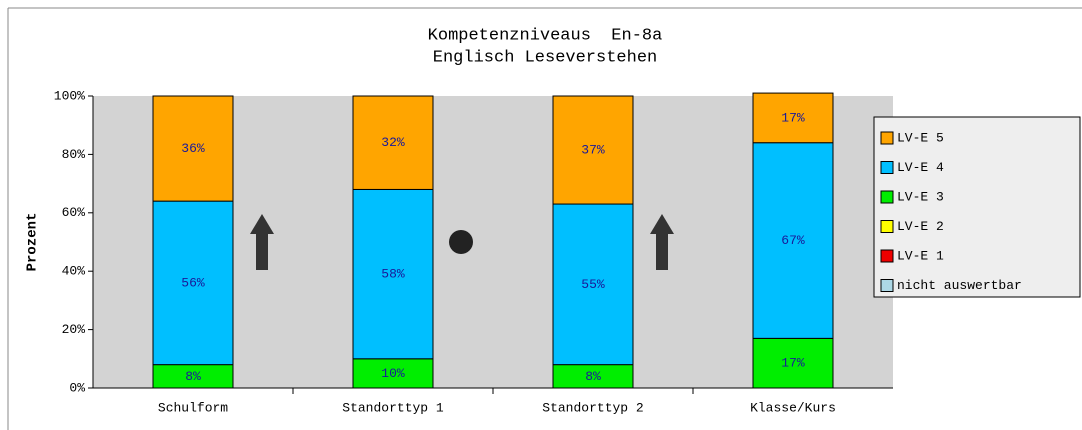 The image size is (1082, 430). Describe the element at coordinates (592, 407) in the screenshot. I see `x-tick-label: Standorttyp 2` at that location.